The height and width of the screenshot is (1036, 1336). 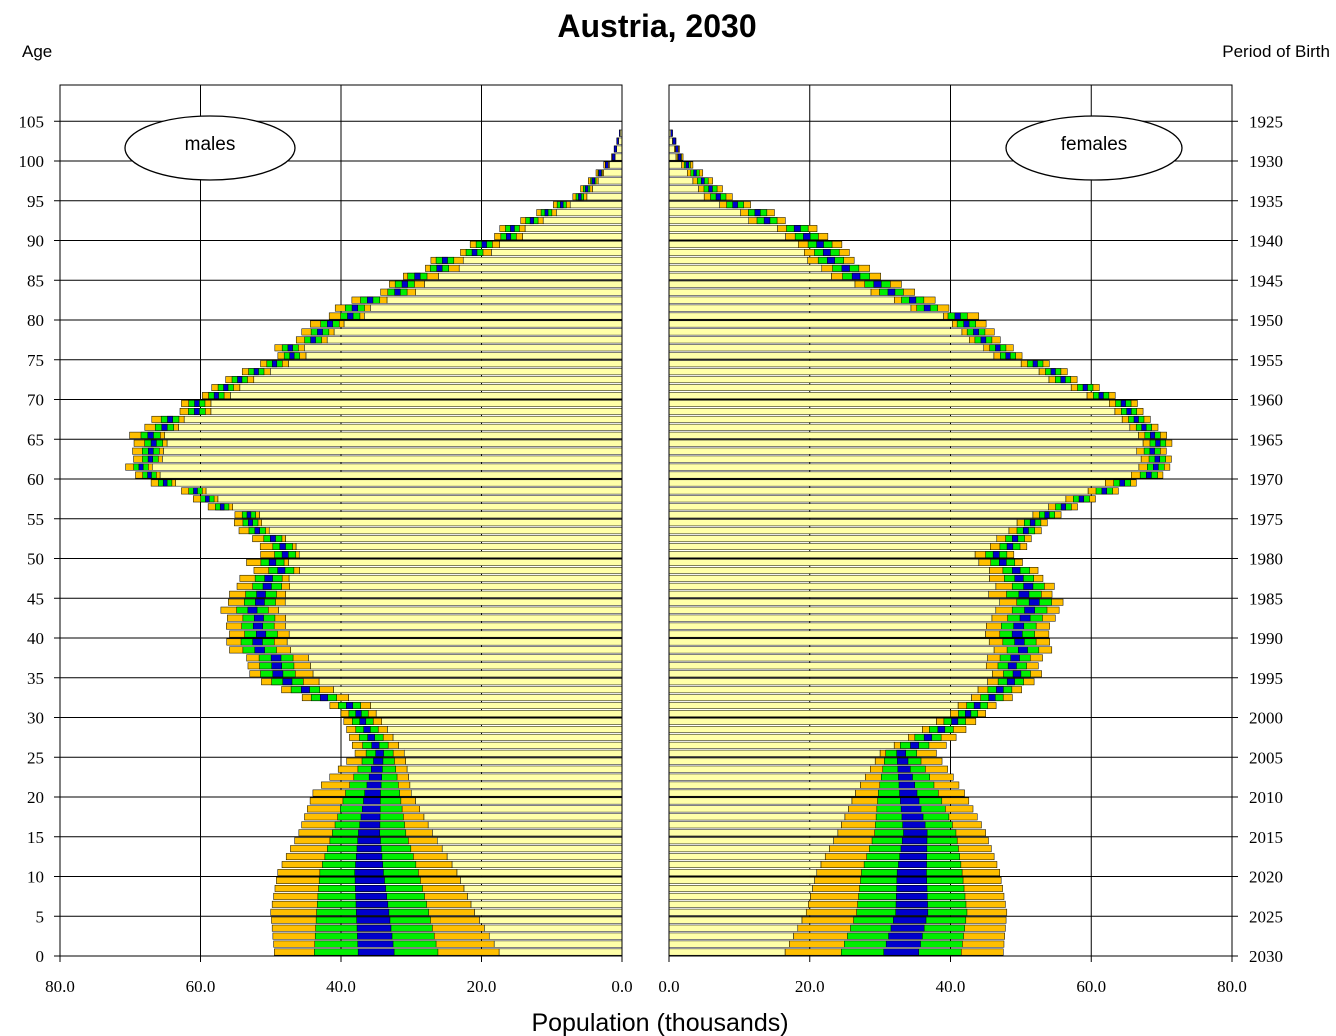 I want to click on age-tick-label: 20, so click(x=35, y=797).